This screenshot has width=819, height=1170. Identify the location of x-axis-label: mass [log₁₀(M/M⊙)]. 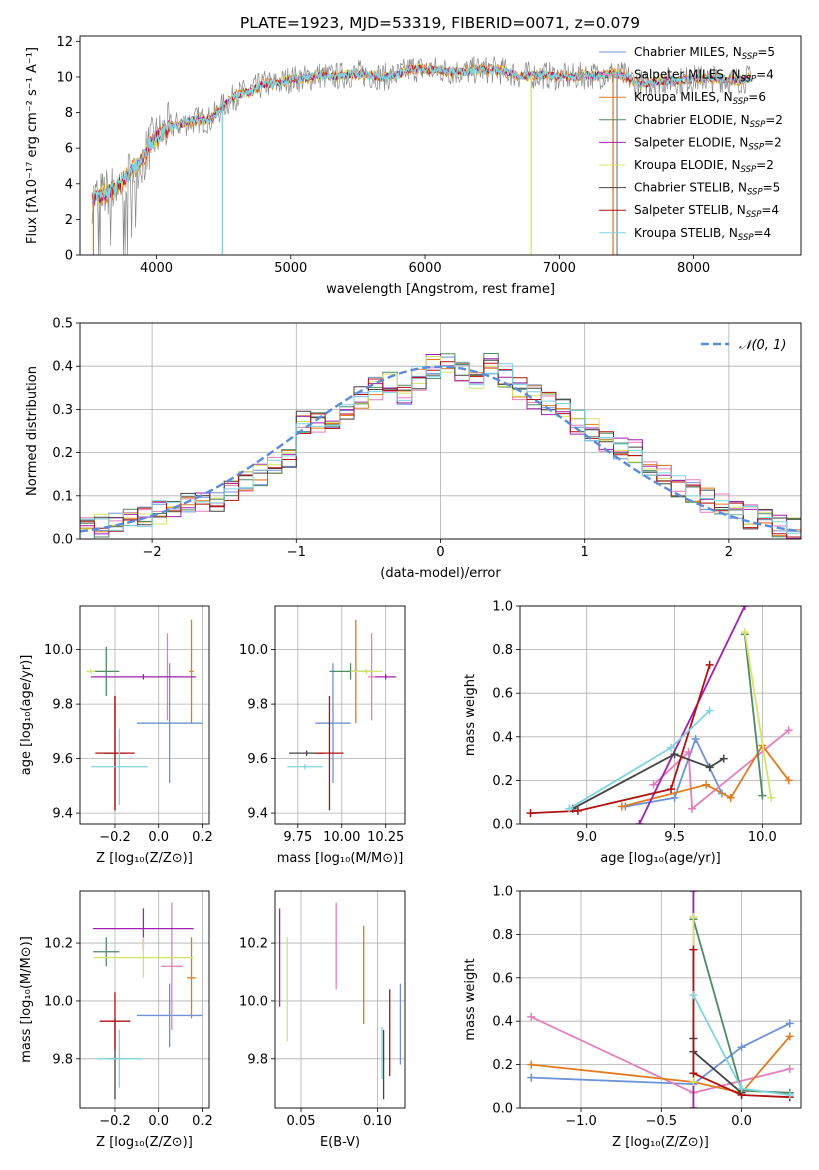
(340, 858).